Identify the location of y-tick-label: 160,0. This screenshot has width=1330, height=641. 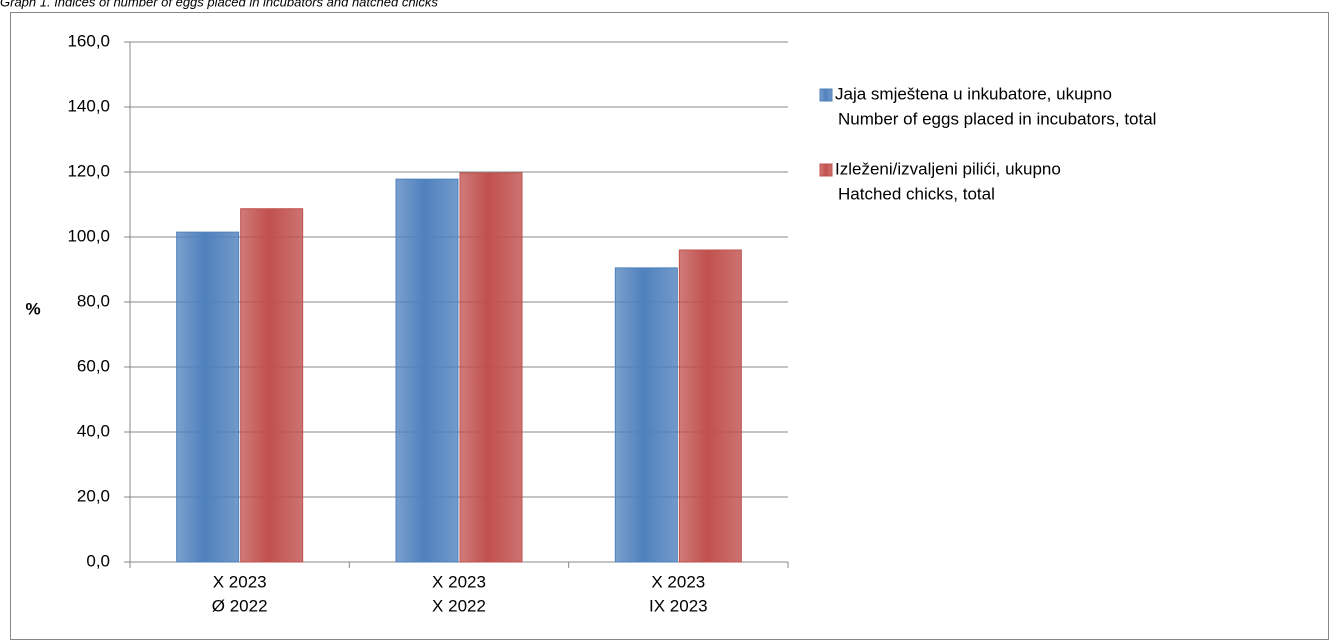
(88, 40).